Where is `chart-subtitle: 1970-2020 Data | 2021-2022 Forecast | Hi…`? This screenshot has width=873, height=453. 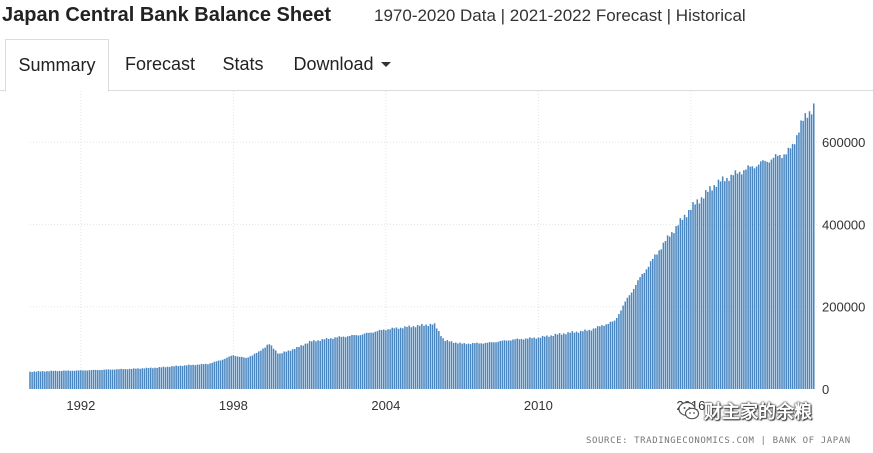 chart-subtitle: 1970-2020 Data | 2021-2022 Forecast | Hi… is located at coordinates (560, 15).